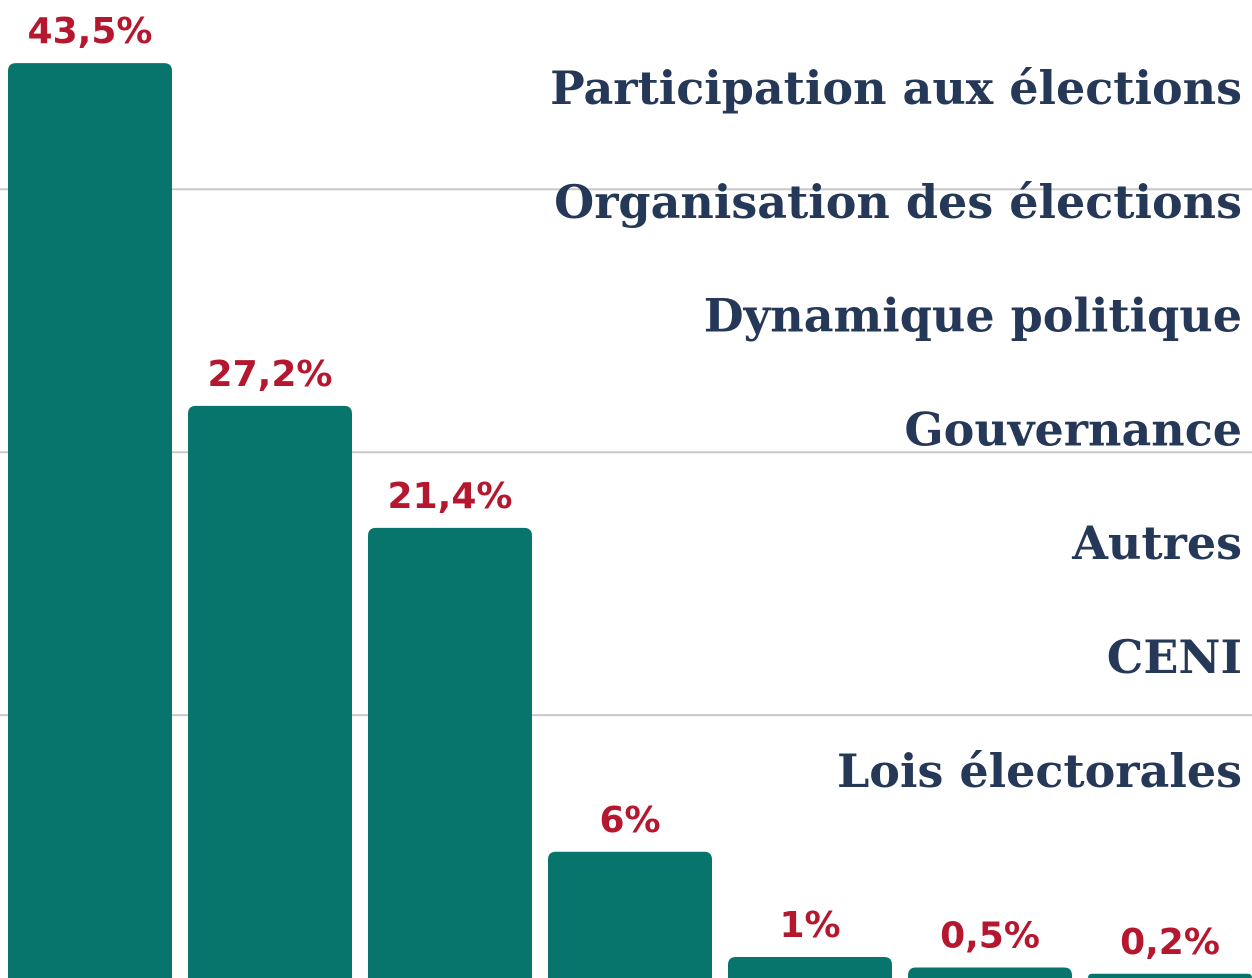  What do you see at coordinates (990, 935) in the screenshot?
I see `value-label: 0,5%` at bounding box center [990, 935].